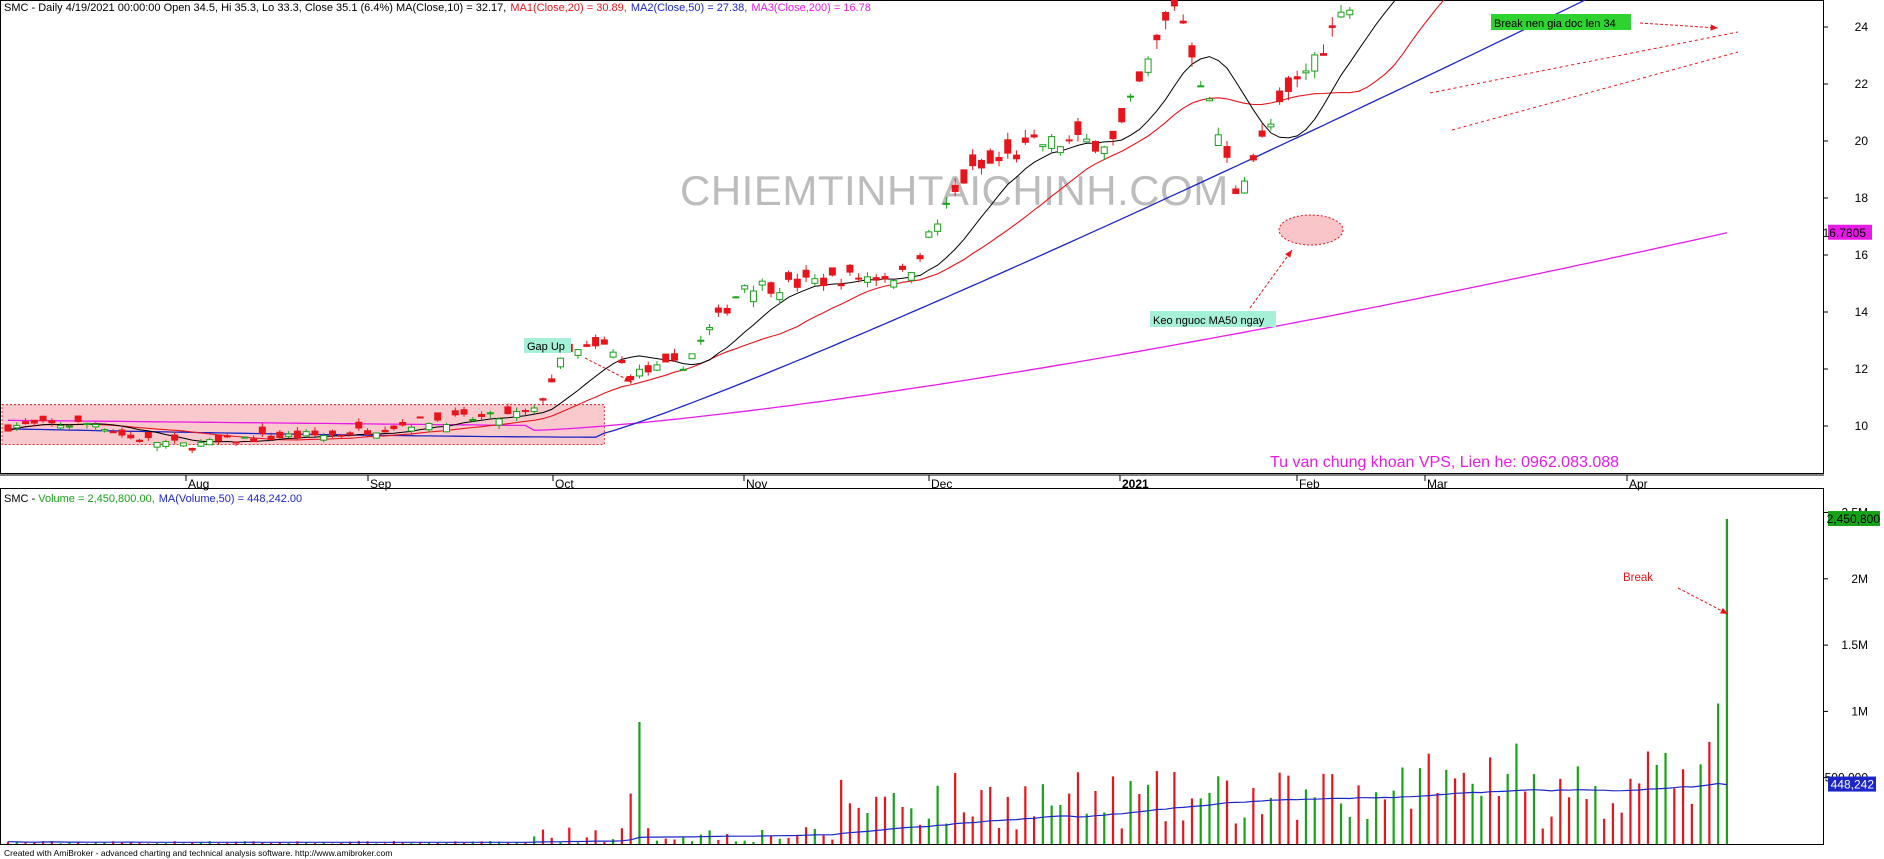 The width and height of the screenshot is (1884, 859). Describe the element at coordinates (1638, 484) in the screenshot. I see `date-label: Apr` at that location.